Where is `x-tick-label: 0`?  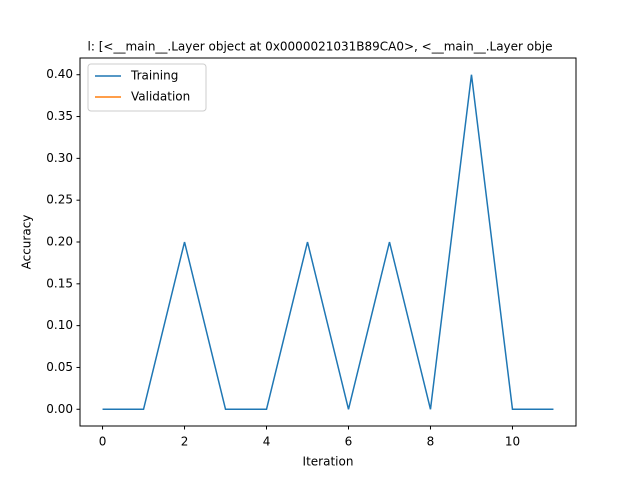
x-tick-label: 0 is located at coordinates (103, 442).